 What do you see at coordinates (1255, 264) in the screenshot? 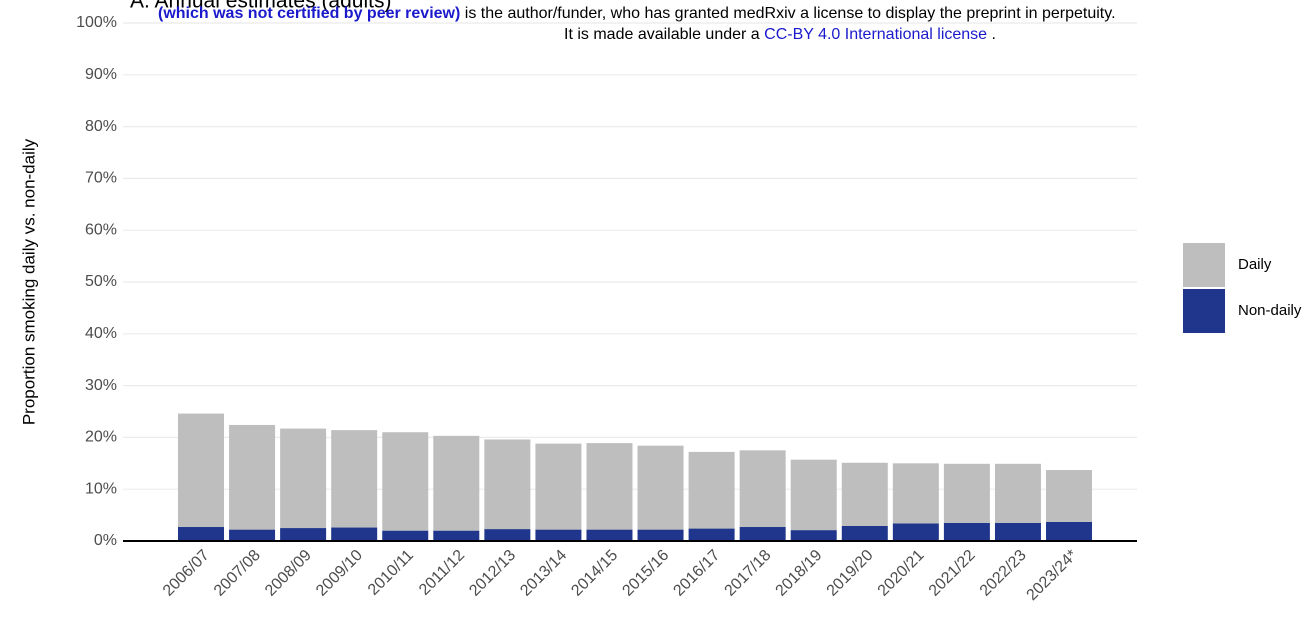
I see `legend-label: Daily` at bounding box center [1255, 264].